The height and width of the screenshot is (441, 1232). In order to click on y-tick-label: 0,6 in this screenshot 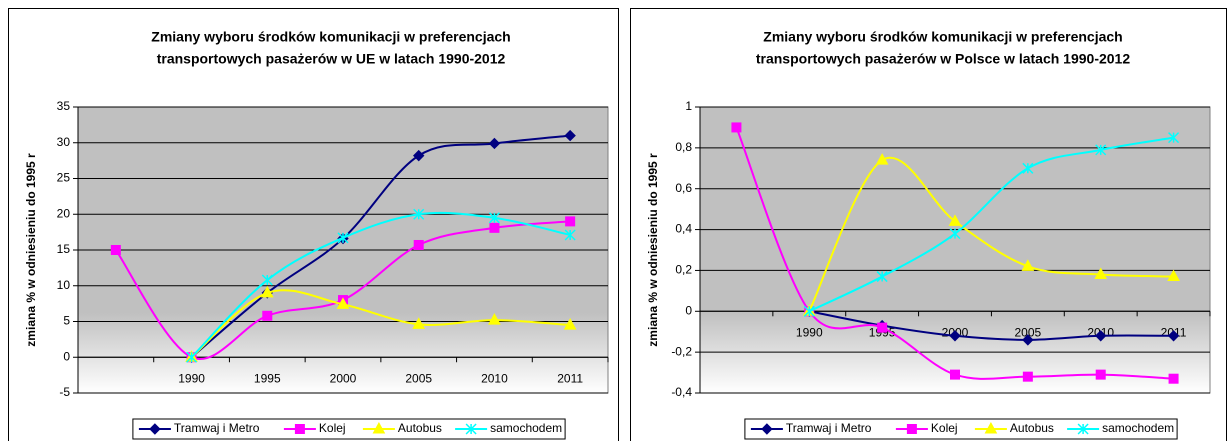, I will do `click(683, 188)`.